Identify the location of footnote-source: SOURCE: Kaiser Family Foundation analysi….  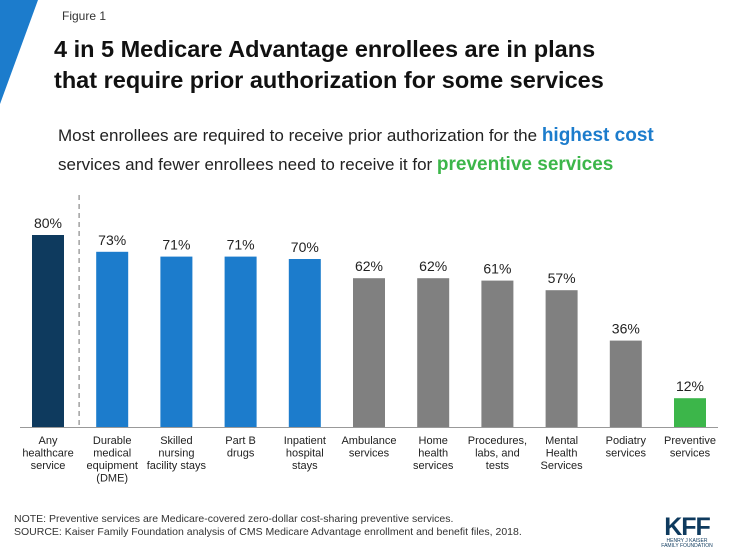
(268, 532).